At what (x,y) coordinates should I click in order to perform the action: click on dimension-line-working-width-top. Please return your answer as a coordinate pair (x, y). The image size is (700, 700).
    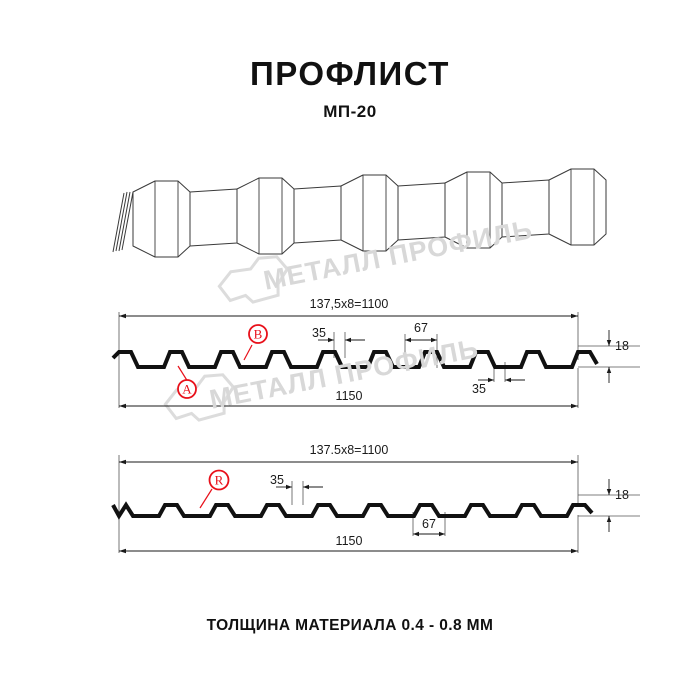
    Looking at the image, I should click on (348, 316).